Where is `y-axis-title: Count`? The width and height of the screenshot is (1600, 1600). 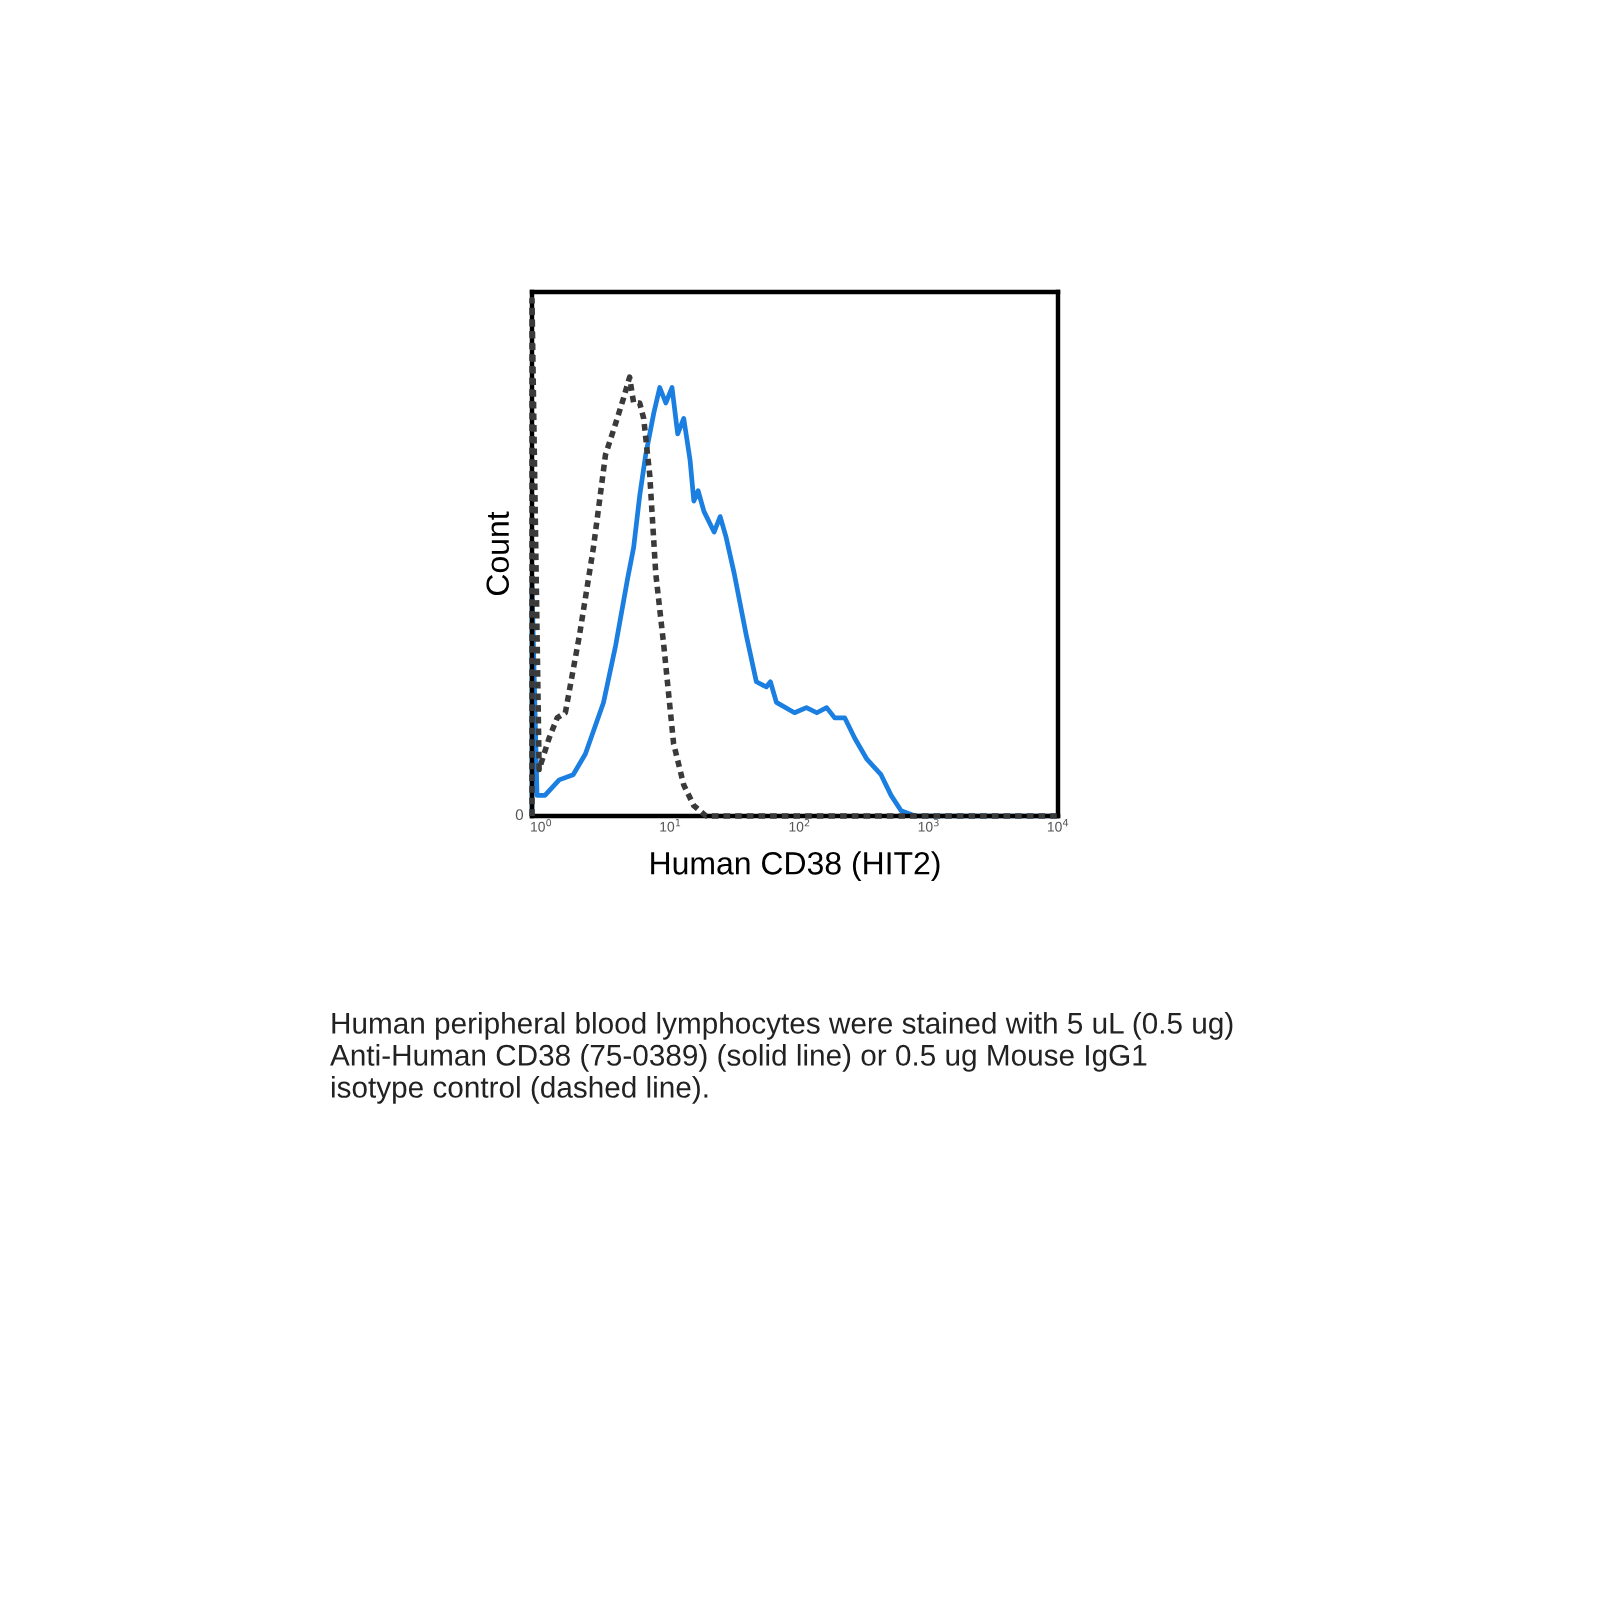
y-axis-title: Count is located at coordinates (498, 553).